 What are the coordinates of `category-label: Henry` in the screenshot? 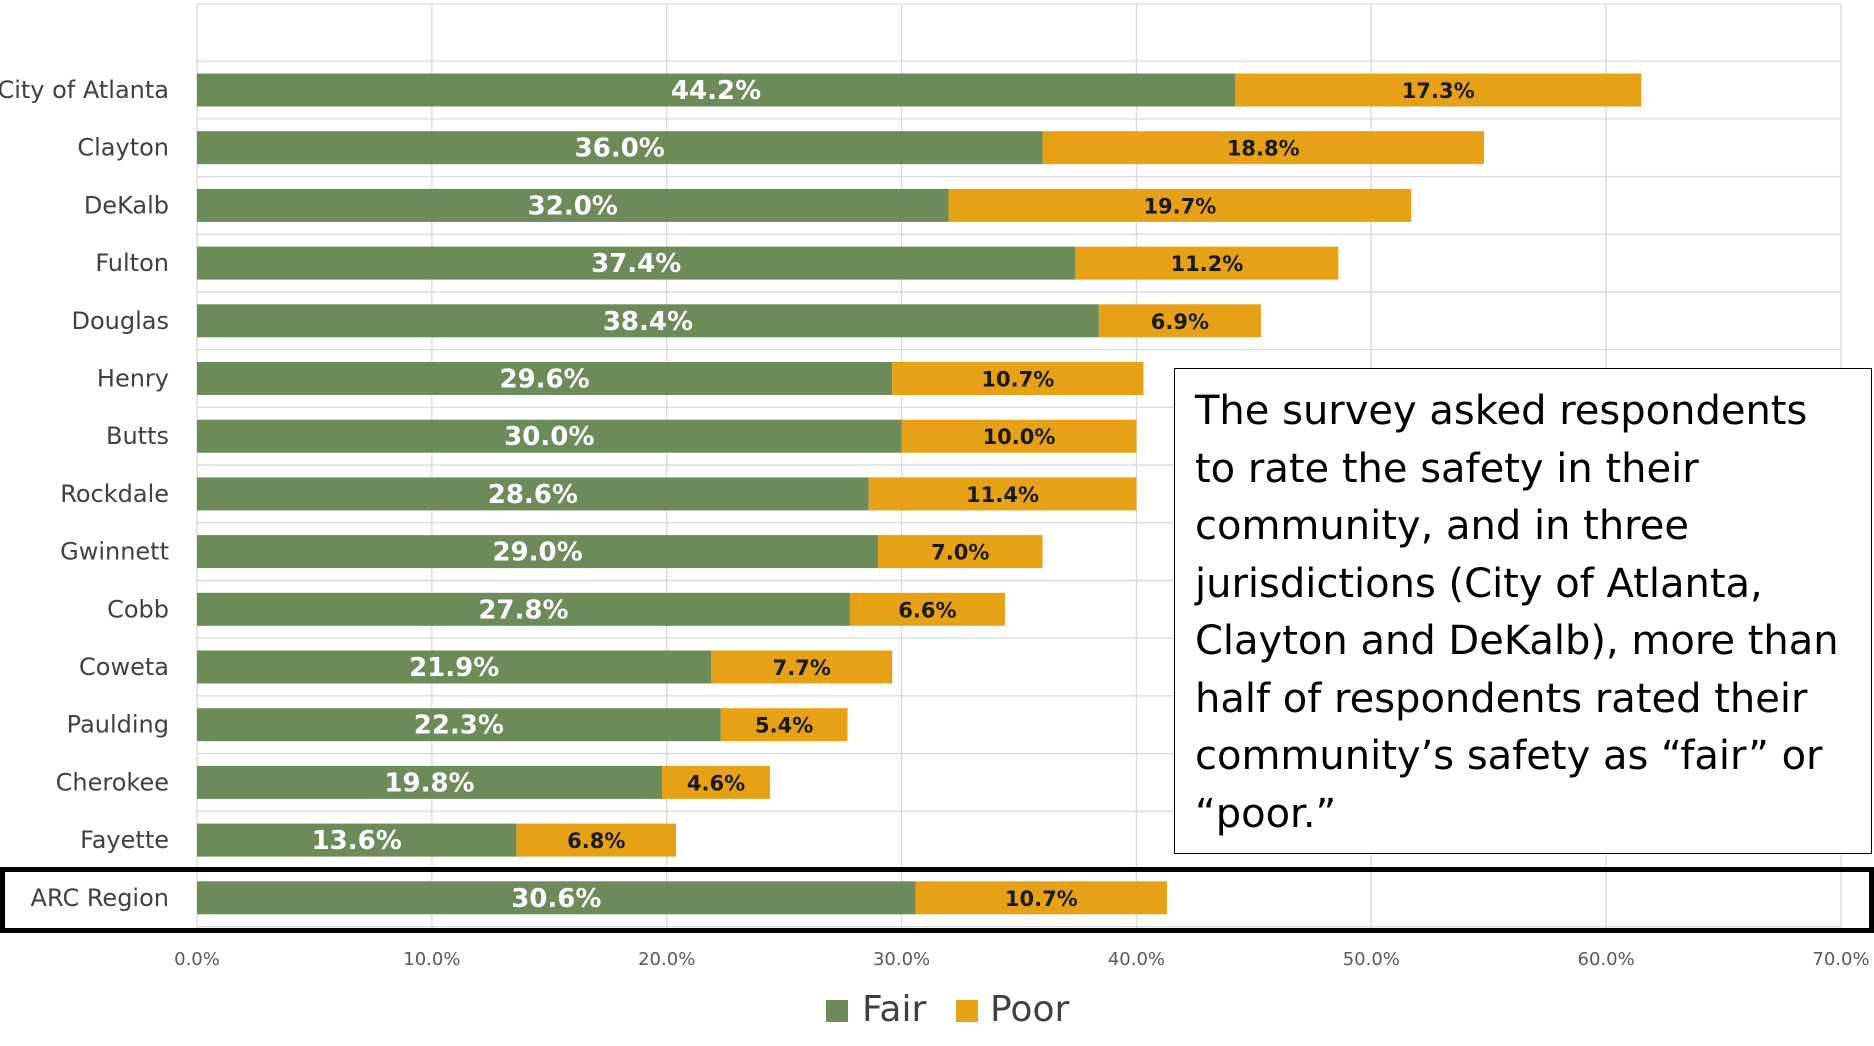 It's located at (133, 379).